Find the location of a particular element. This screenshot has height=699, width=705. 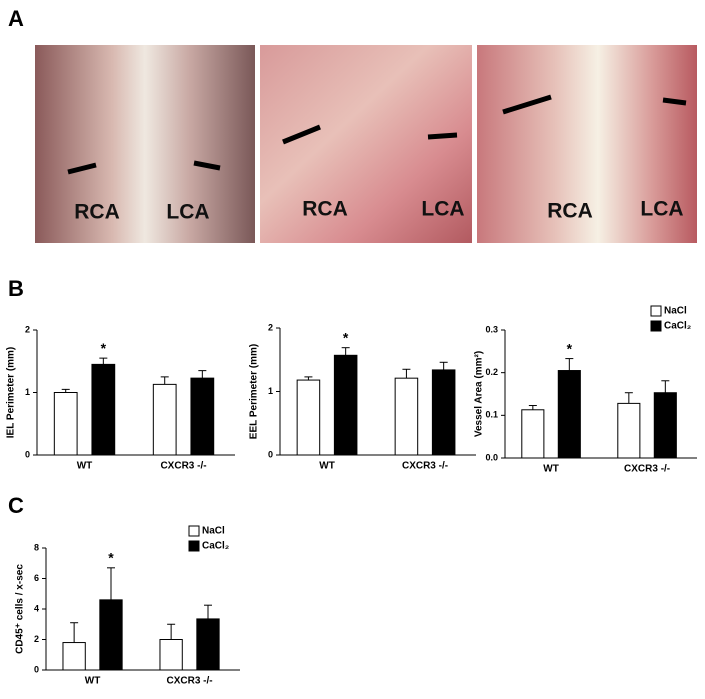

y-tick-label: 0.0 is located at coordinates (491, 457).